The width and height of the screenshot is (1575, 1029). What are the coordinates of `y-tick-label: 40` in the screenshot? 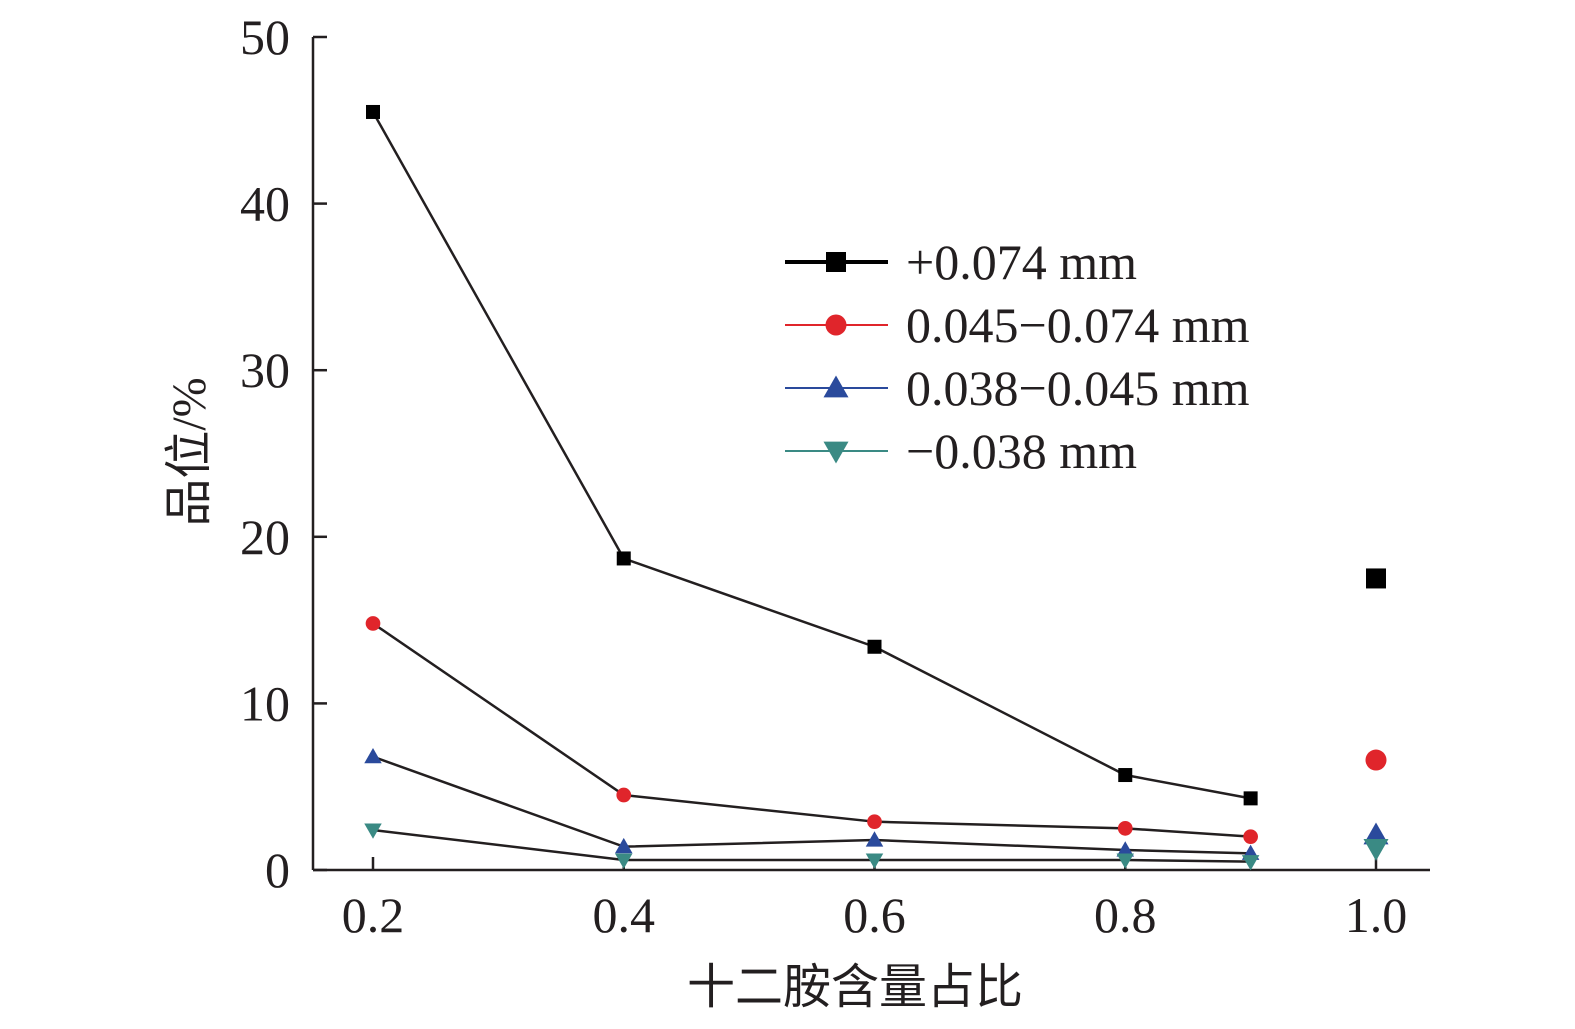 It's located at (265, 204).